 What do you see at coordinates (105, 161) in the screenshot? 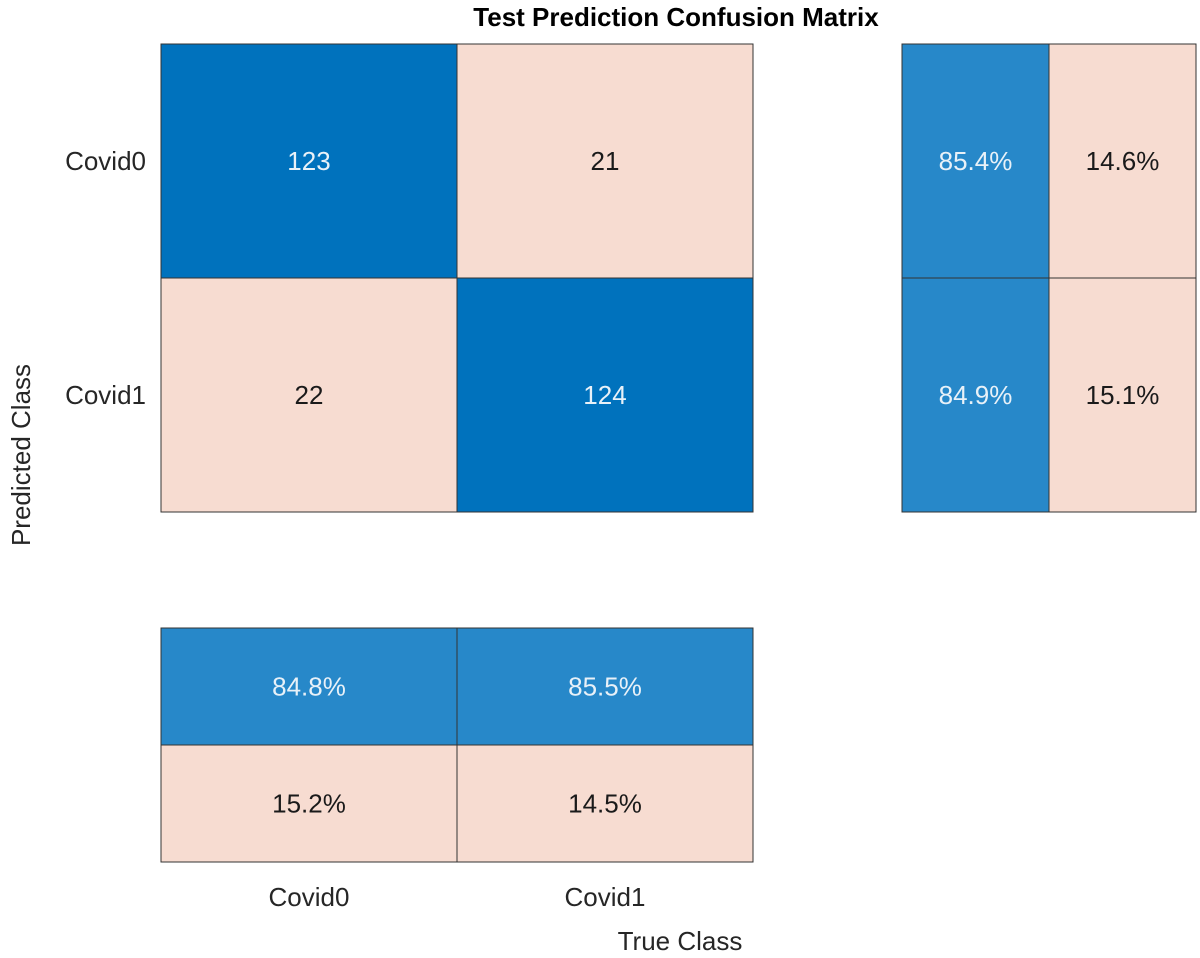
I see `row-tick-label: Covid0` at bounding box center [105, 161].